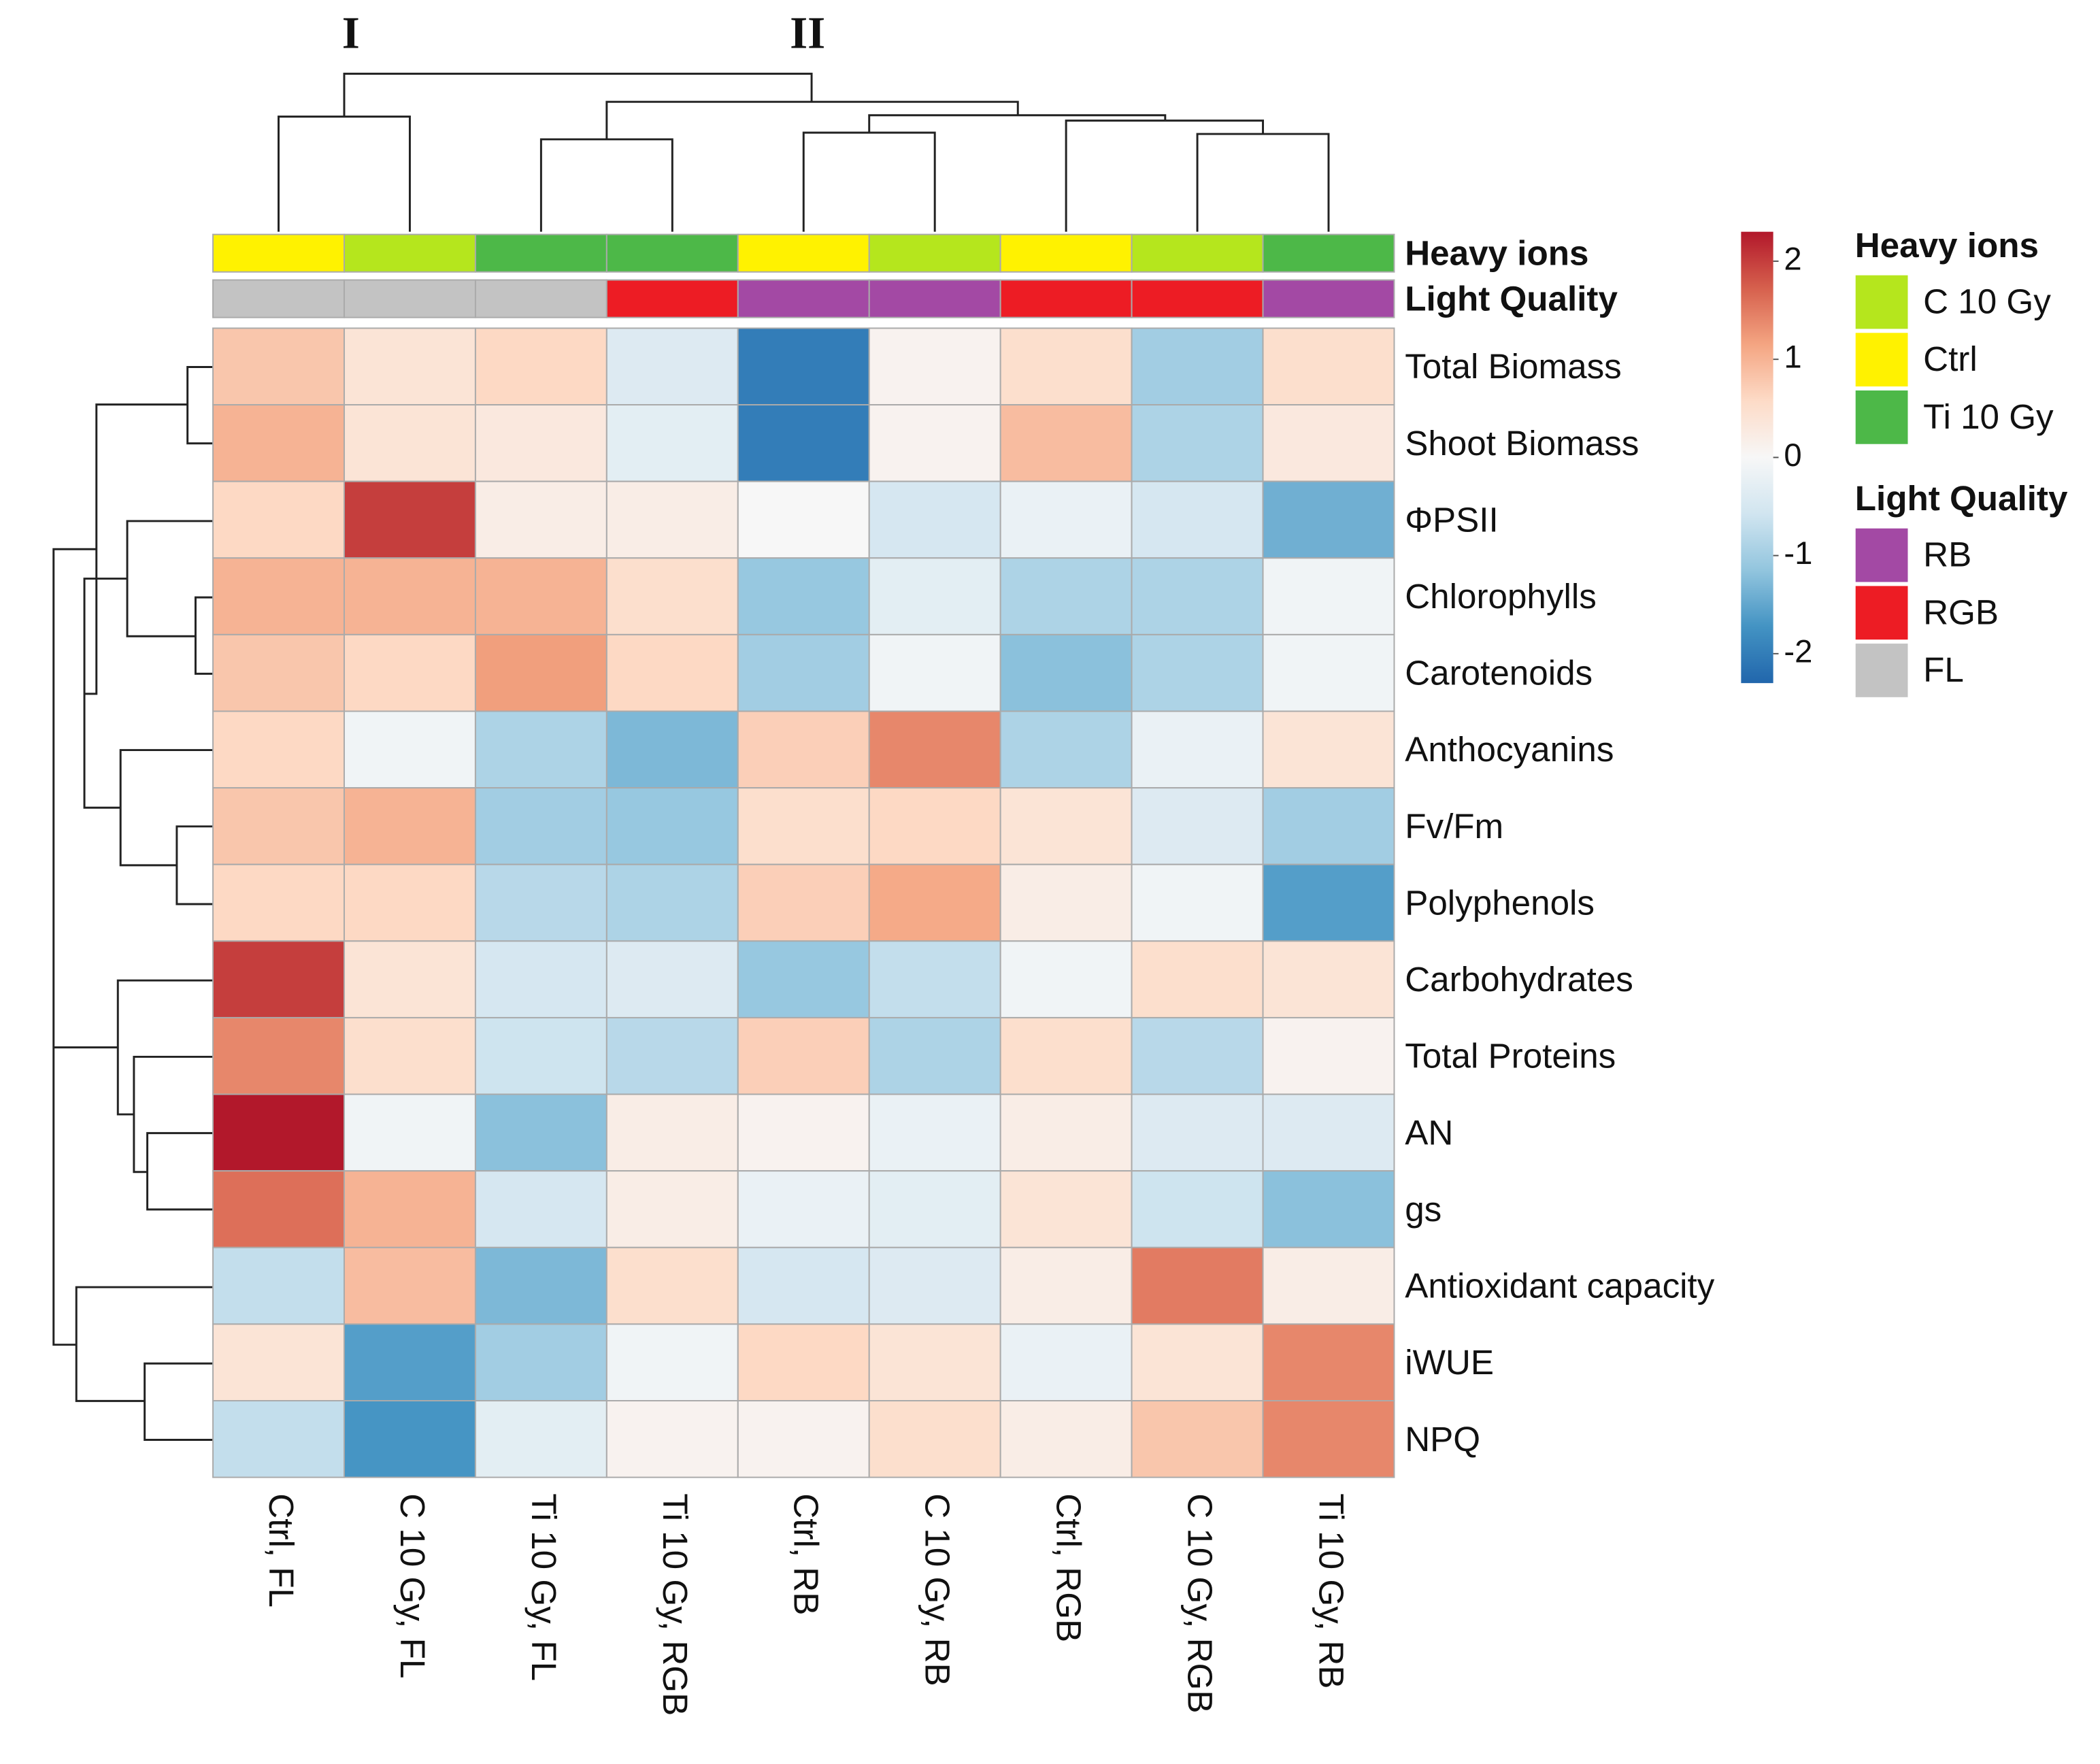 The height and width of the screenshot is (1764, 2100). Describe the element at coordinates (1792, 455) in the screenshot. I see `color-bar-tick-label: 0` at that location.